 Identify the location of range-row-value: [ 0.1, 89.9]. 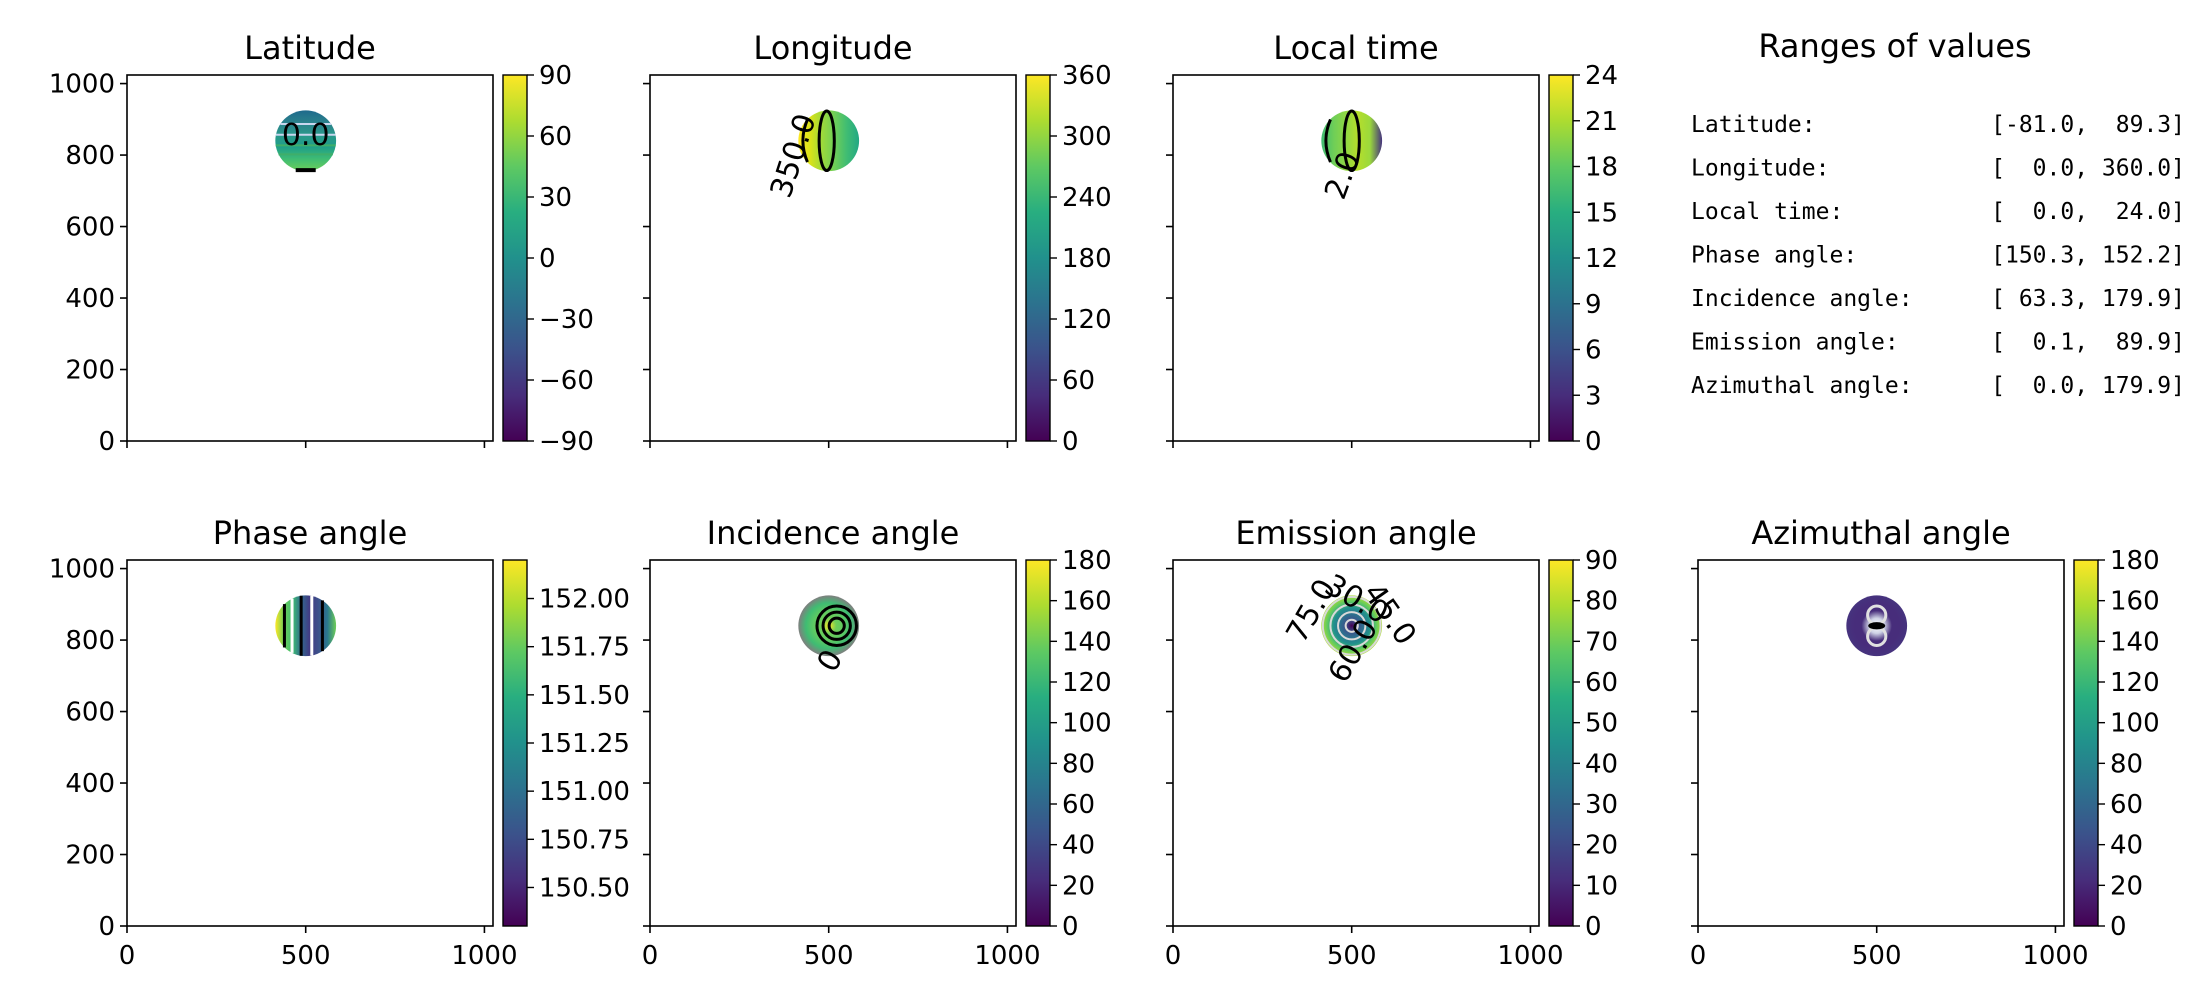
(2088, 343).